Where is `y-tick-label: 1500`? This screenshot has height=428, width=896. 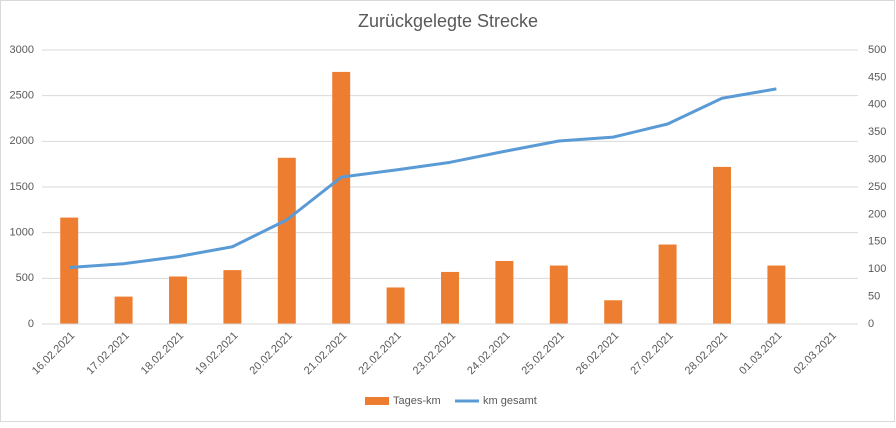
y-tick-label: 1500 is located at coordinates (22, 187).